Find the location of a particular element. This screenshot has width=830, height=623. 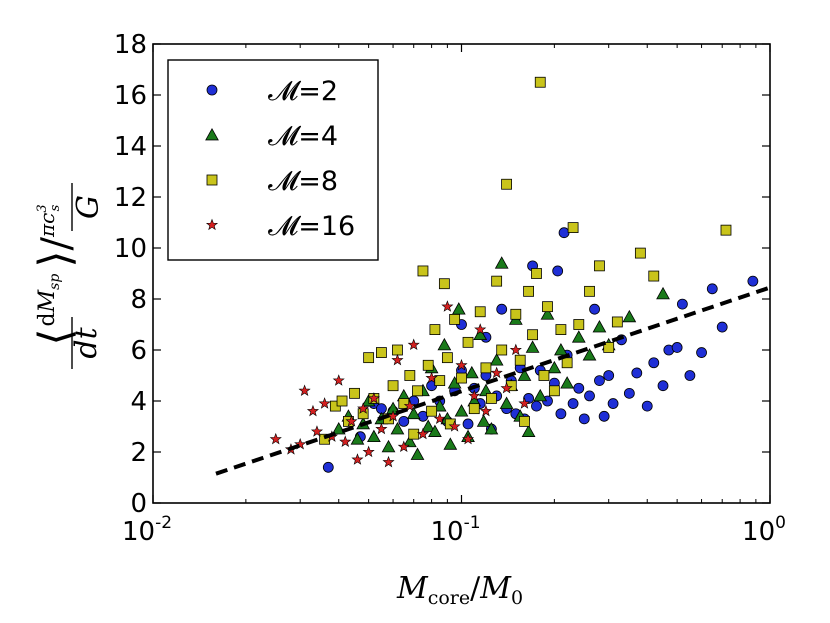

legend-marker-star is located at coordinates (212, 224).